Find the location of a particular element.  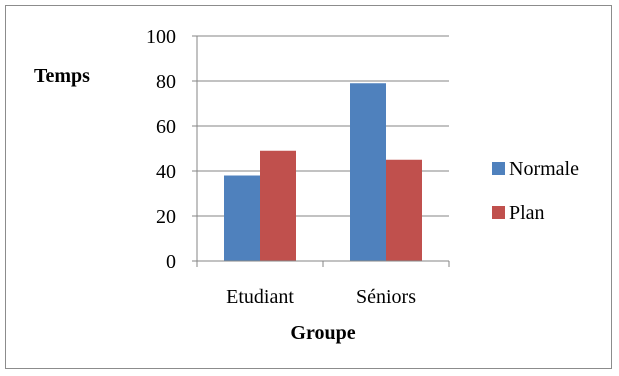

y-tick-label: 0 is located at coordinates (171, 262).